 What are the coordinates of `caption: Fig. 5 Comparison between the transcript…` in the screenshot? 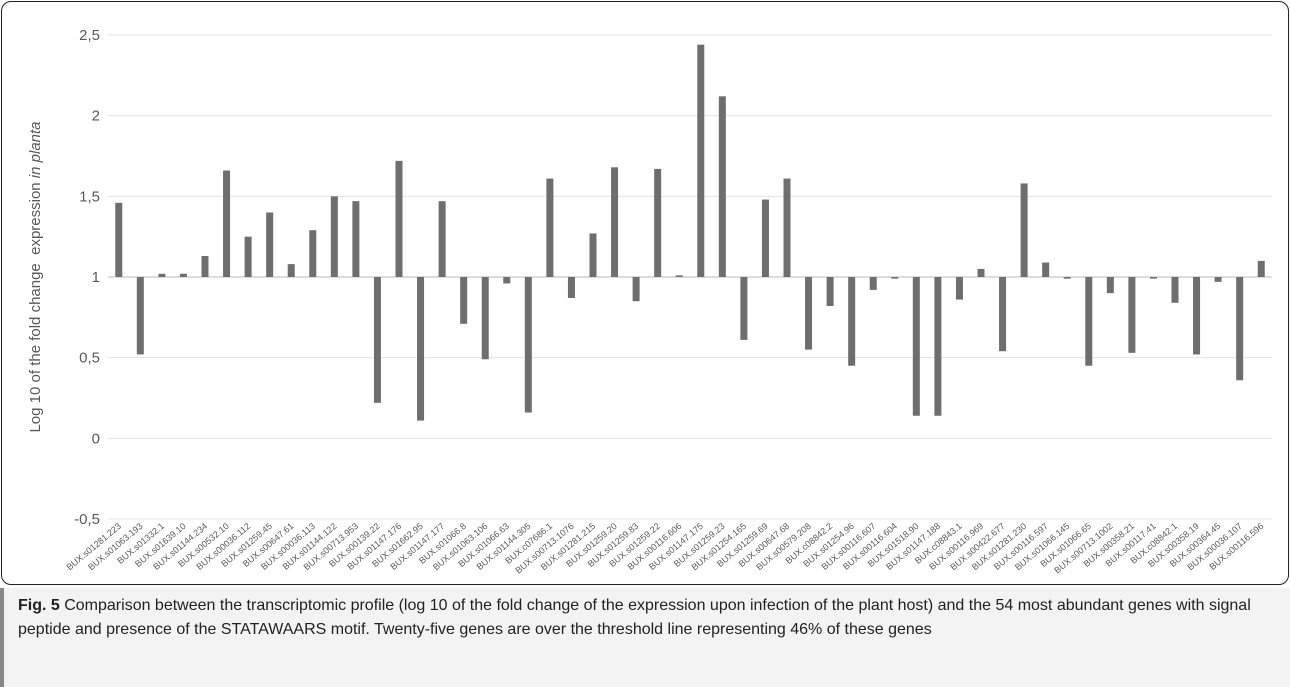 It's located at (645, 637).